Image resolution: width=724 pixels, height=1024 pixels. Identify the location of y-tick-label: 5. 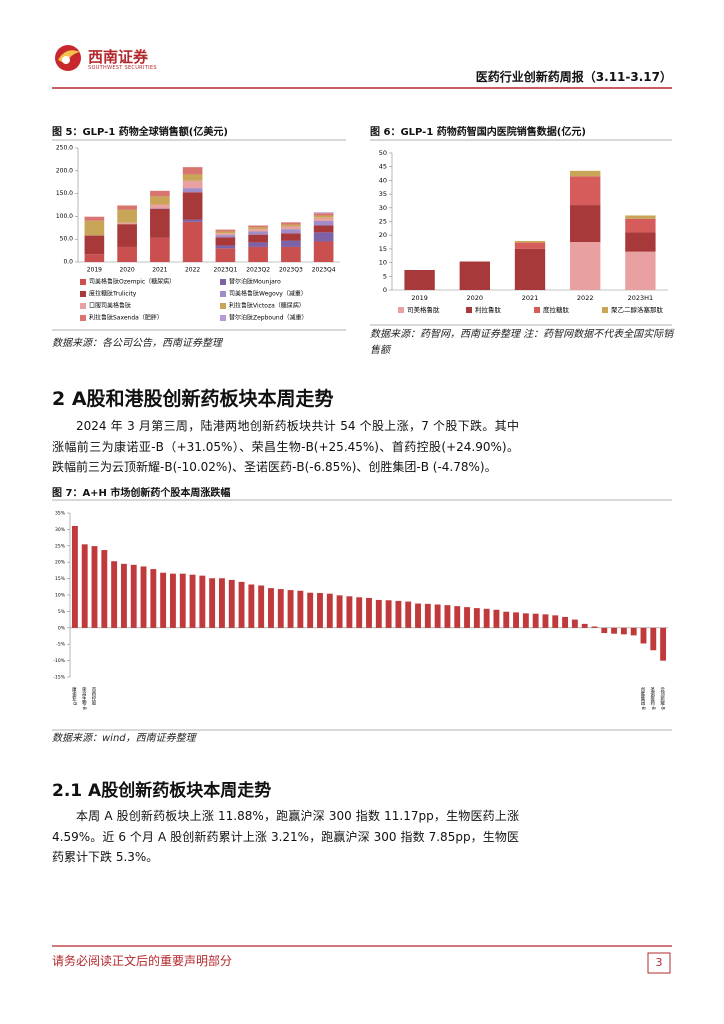
(385, 276).